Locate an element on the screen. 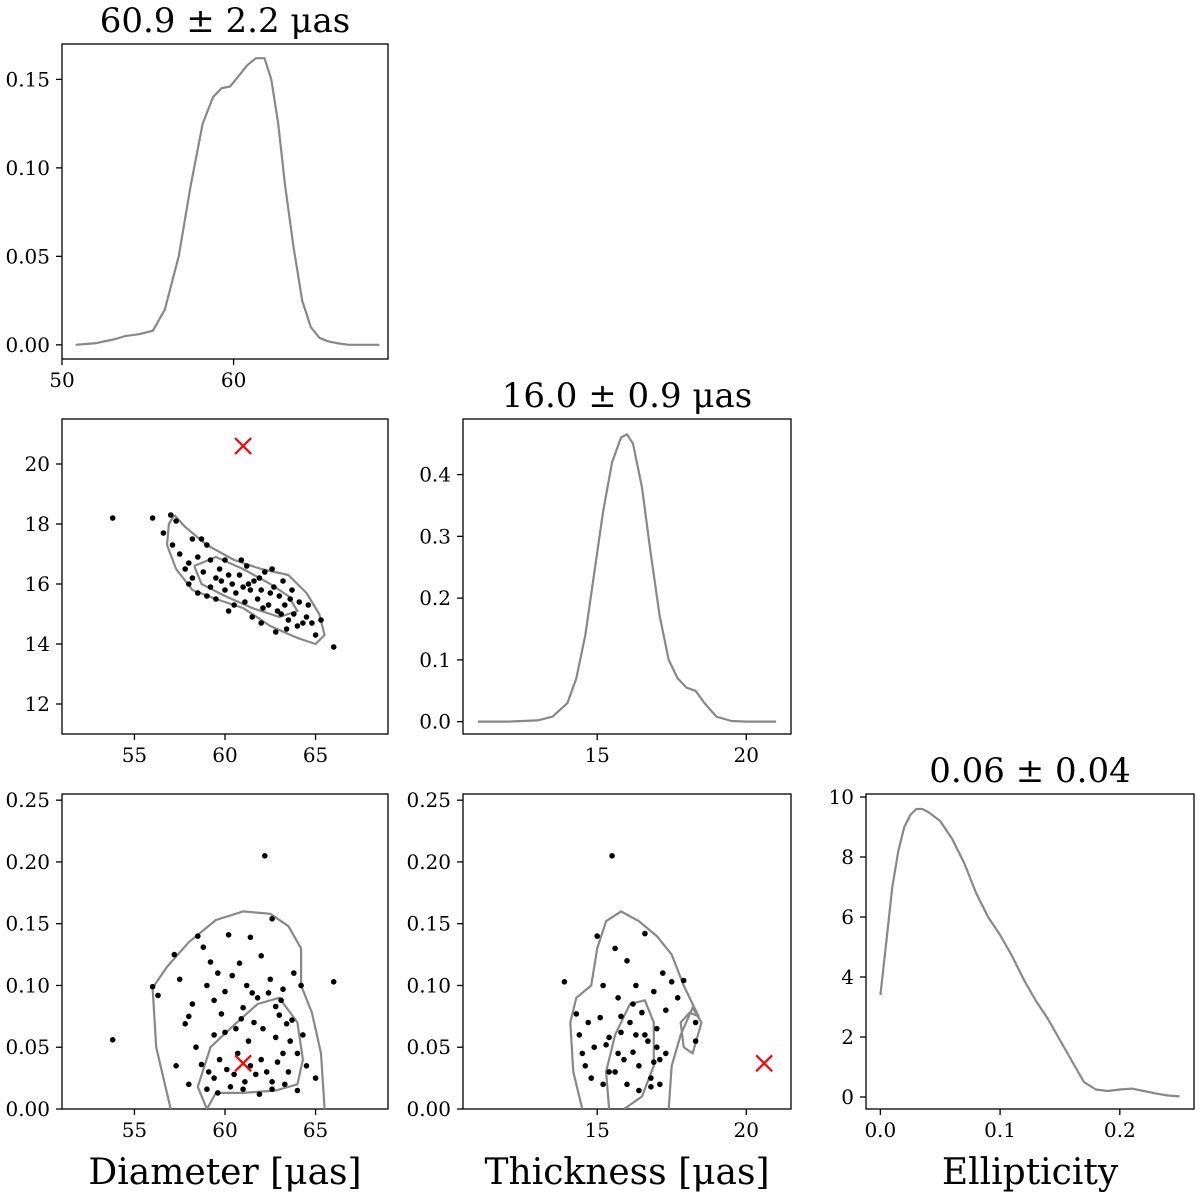 The height and width of the screenshot is (1199, 1200). diameter-thickness-ytick-label: 16 is located at coordinates (37, 584).